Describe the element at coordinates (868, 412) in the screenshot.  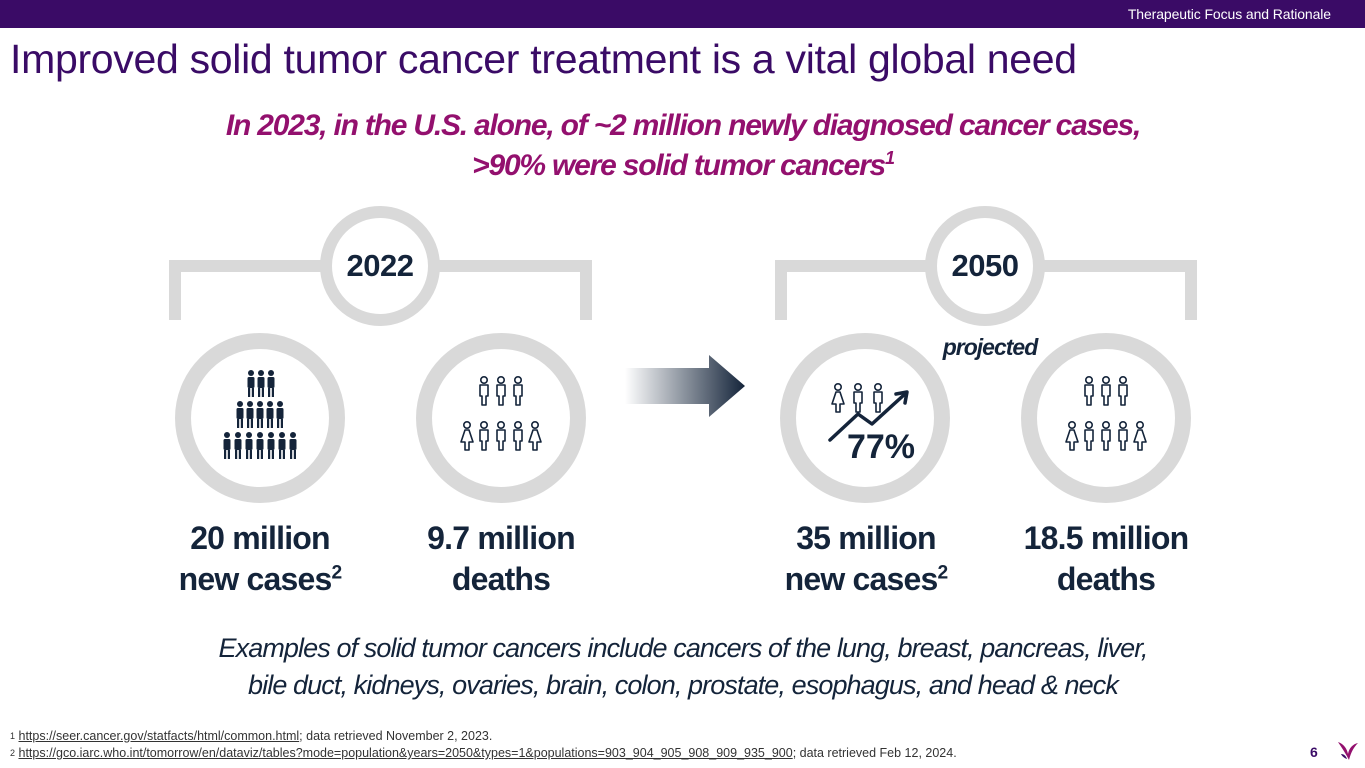
I see `growth-people-icon` at that location.